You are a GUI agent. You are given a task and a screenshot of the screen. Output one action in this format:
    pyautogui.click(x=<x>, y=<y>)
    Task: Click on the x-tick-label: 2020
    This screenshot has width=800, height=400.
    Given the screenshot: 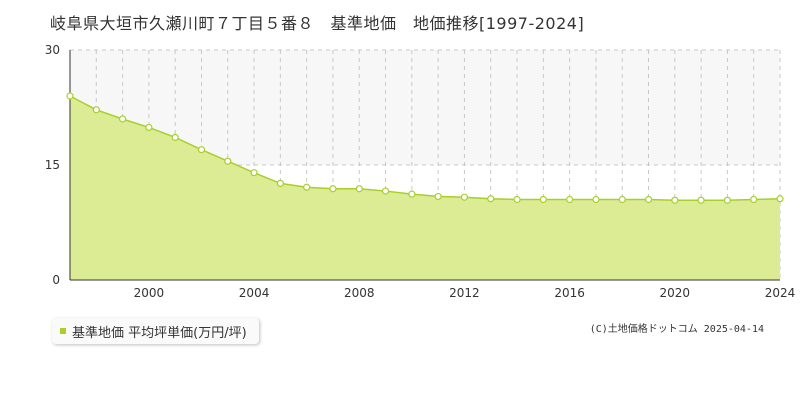 What is the action you would take?
    pyautogui.click(x=675, y=293)
    